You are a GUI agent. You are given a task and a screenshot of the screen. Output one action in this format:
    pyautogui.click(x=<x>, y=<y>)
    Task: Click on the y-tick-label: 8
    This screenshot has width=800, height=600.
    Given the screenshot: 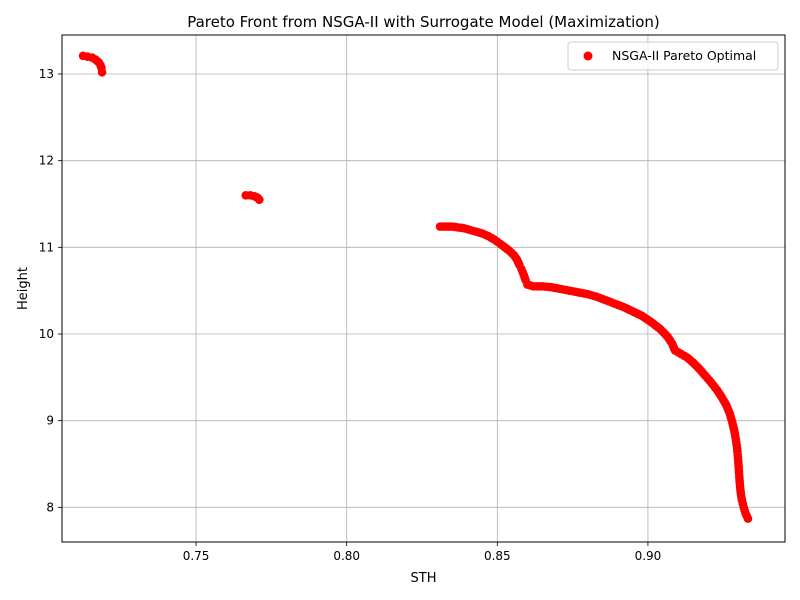 What is the action you would take?
    pyautogui.click(x=50, y=507)
    